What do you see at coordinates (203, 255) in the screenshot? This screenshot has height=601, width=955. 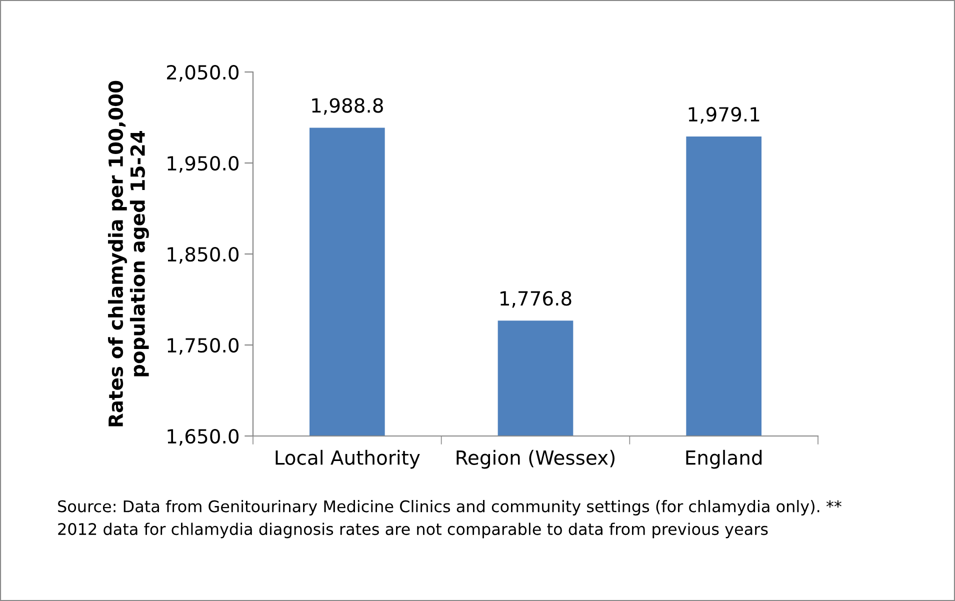 I see `y-tick-label: 1,850.0` at bounding box center [203, 255].